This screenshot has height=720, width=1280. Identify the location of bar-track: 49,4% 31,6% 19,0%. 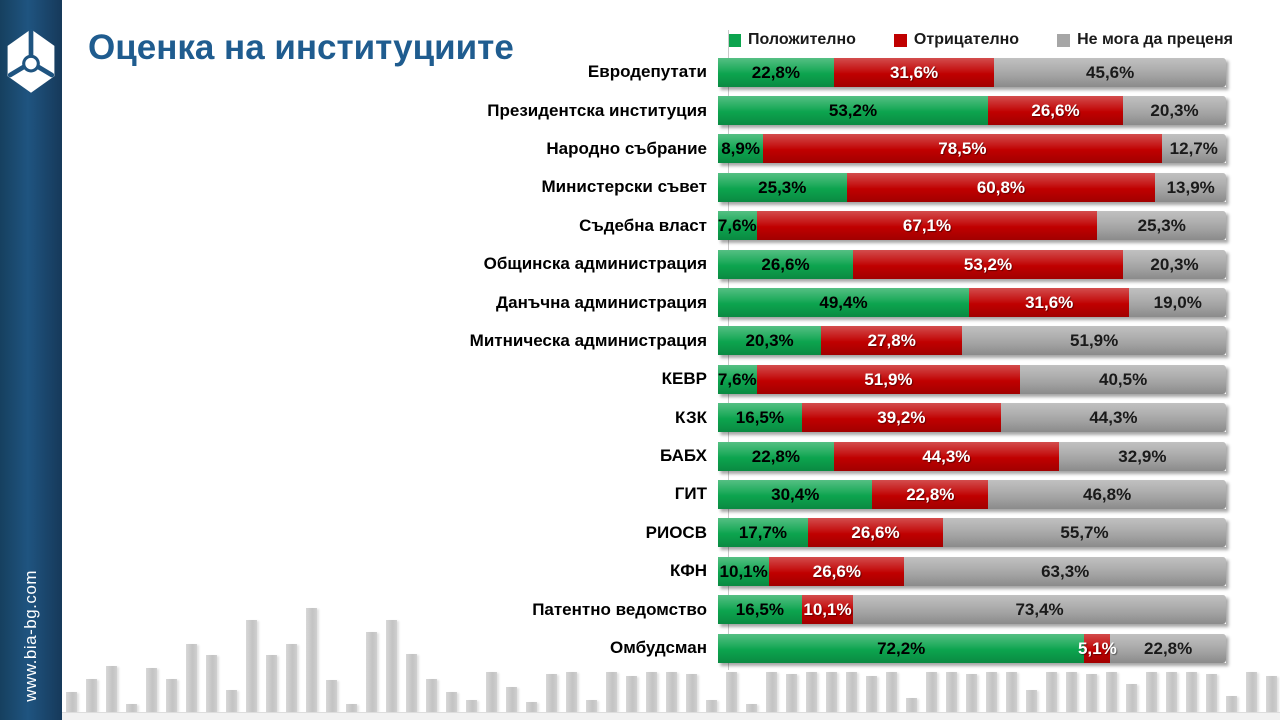
(972, 303).